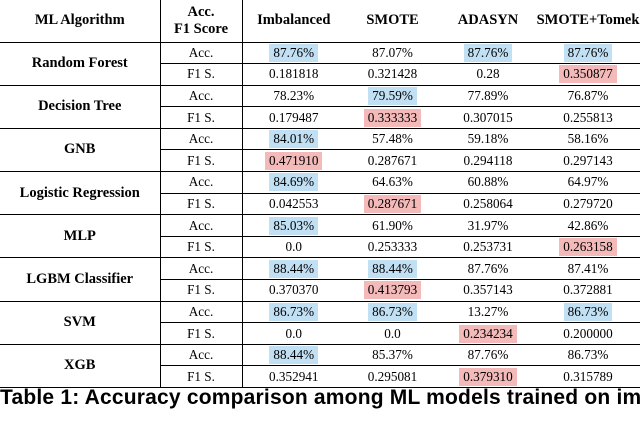  I want to click on f1-value: 0.200000, so click(588, 333).